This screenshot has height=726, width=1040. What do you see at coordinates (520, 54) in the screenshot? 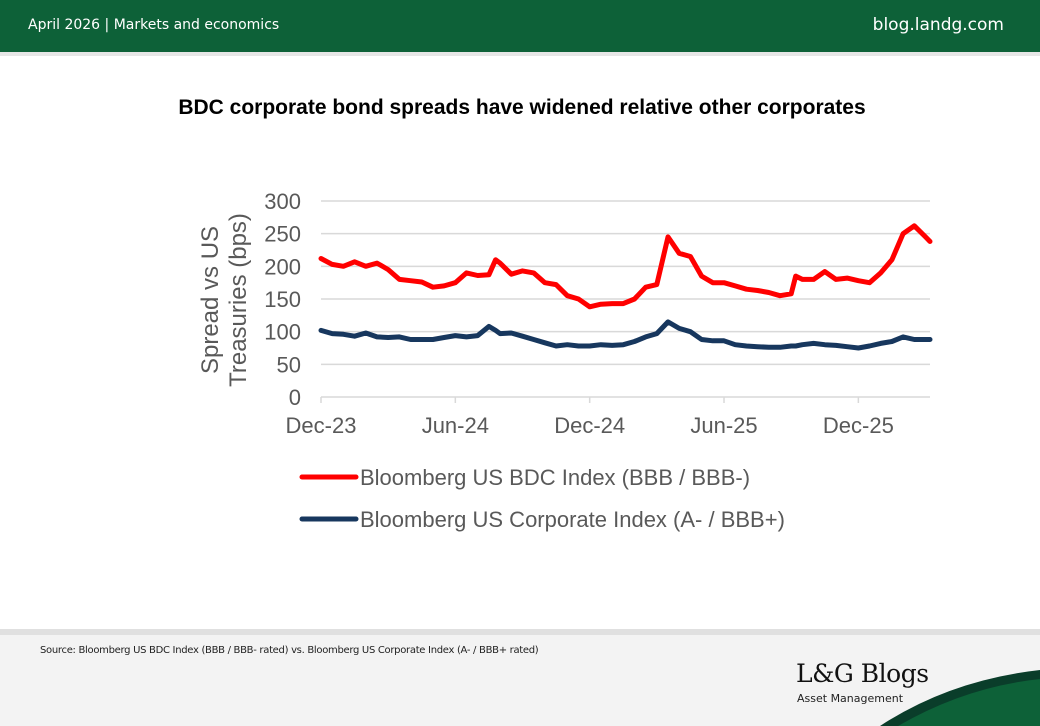
I see `divider` at bounding box center [520, 54].